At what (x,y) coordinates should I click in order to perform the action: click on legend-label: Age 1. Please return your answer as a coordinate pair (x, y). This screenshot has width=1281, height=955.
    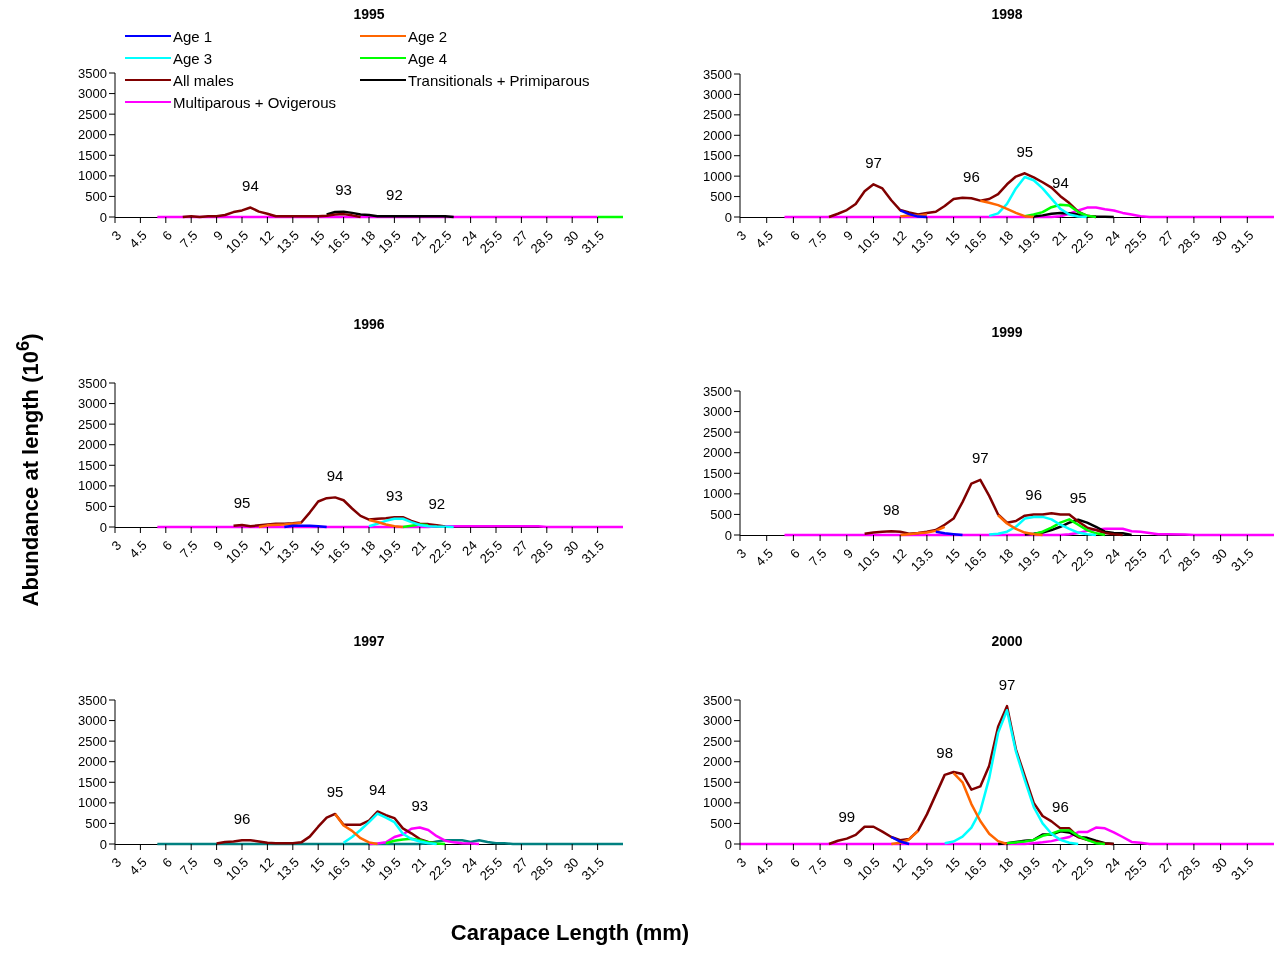
    Looking at the image, I should click on (193, 36).